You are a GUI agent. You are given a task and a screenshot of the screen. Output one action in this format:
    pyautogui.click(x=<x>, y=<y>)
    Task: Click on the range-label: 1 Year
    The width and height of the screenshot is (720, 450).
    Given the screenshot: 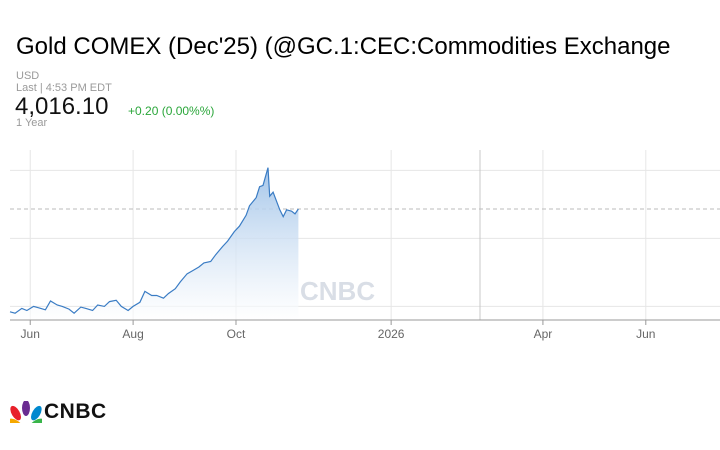 What is the action you would take?
    pyautogui.click(x=32, y=123)
    